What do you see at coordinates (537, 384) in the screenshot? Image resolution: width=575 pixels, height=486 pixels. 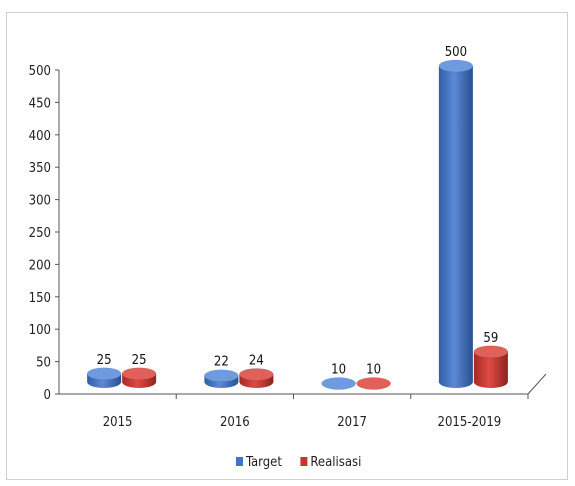 I see `floor-edge` at bounding box center [537, 384].